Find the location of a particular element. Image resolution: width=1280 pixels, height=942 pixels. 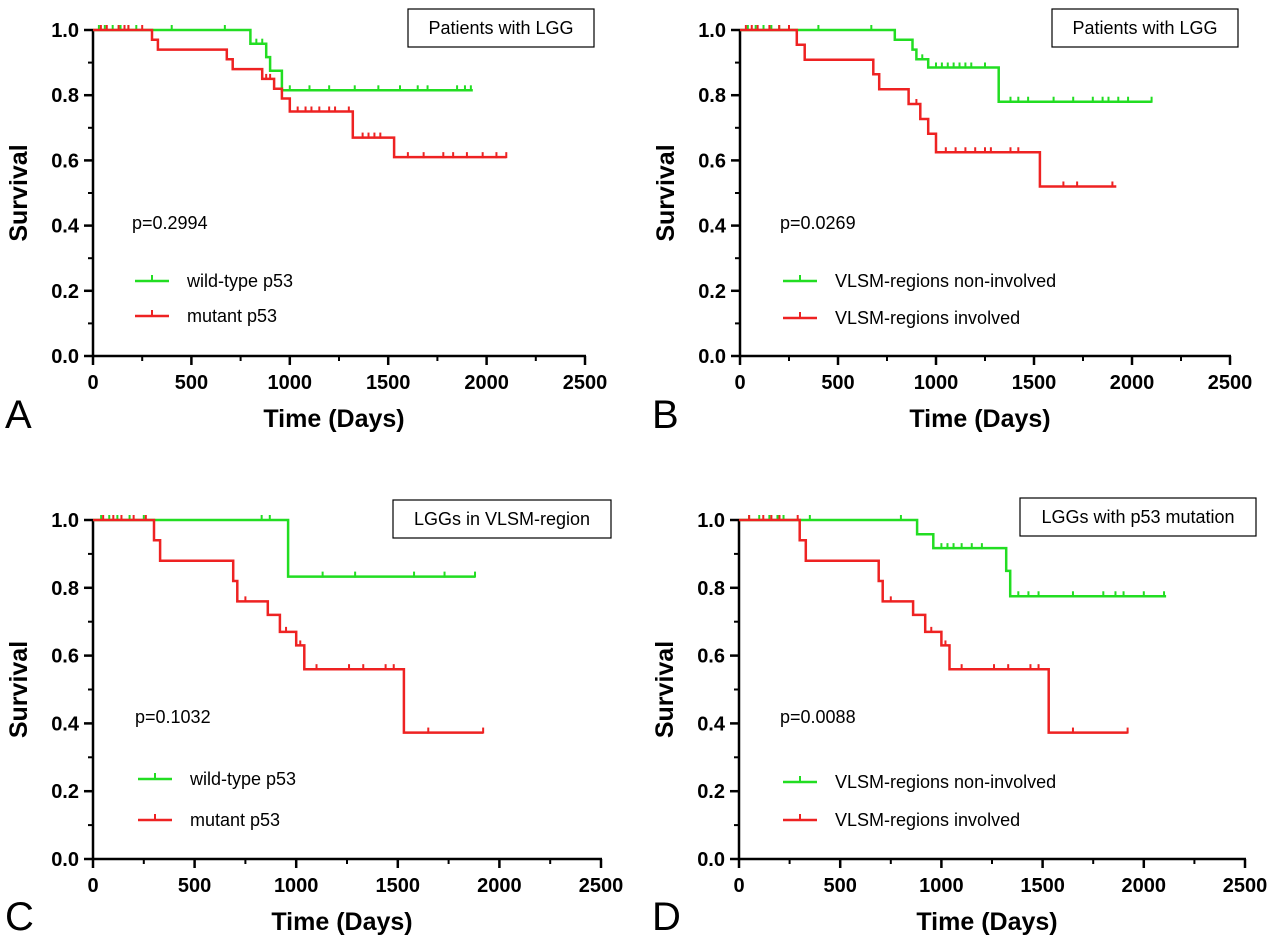

p-value: p=0.2994 is located at coordinates (170, 223).